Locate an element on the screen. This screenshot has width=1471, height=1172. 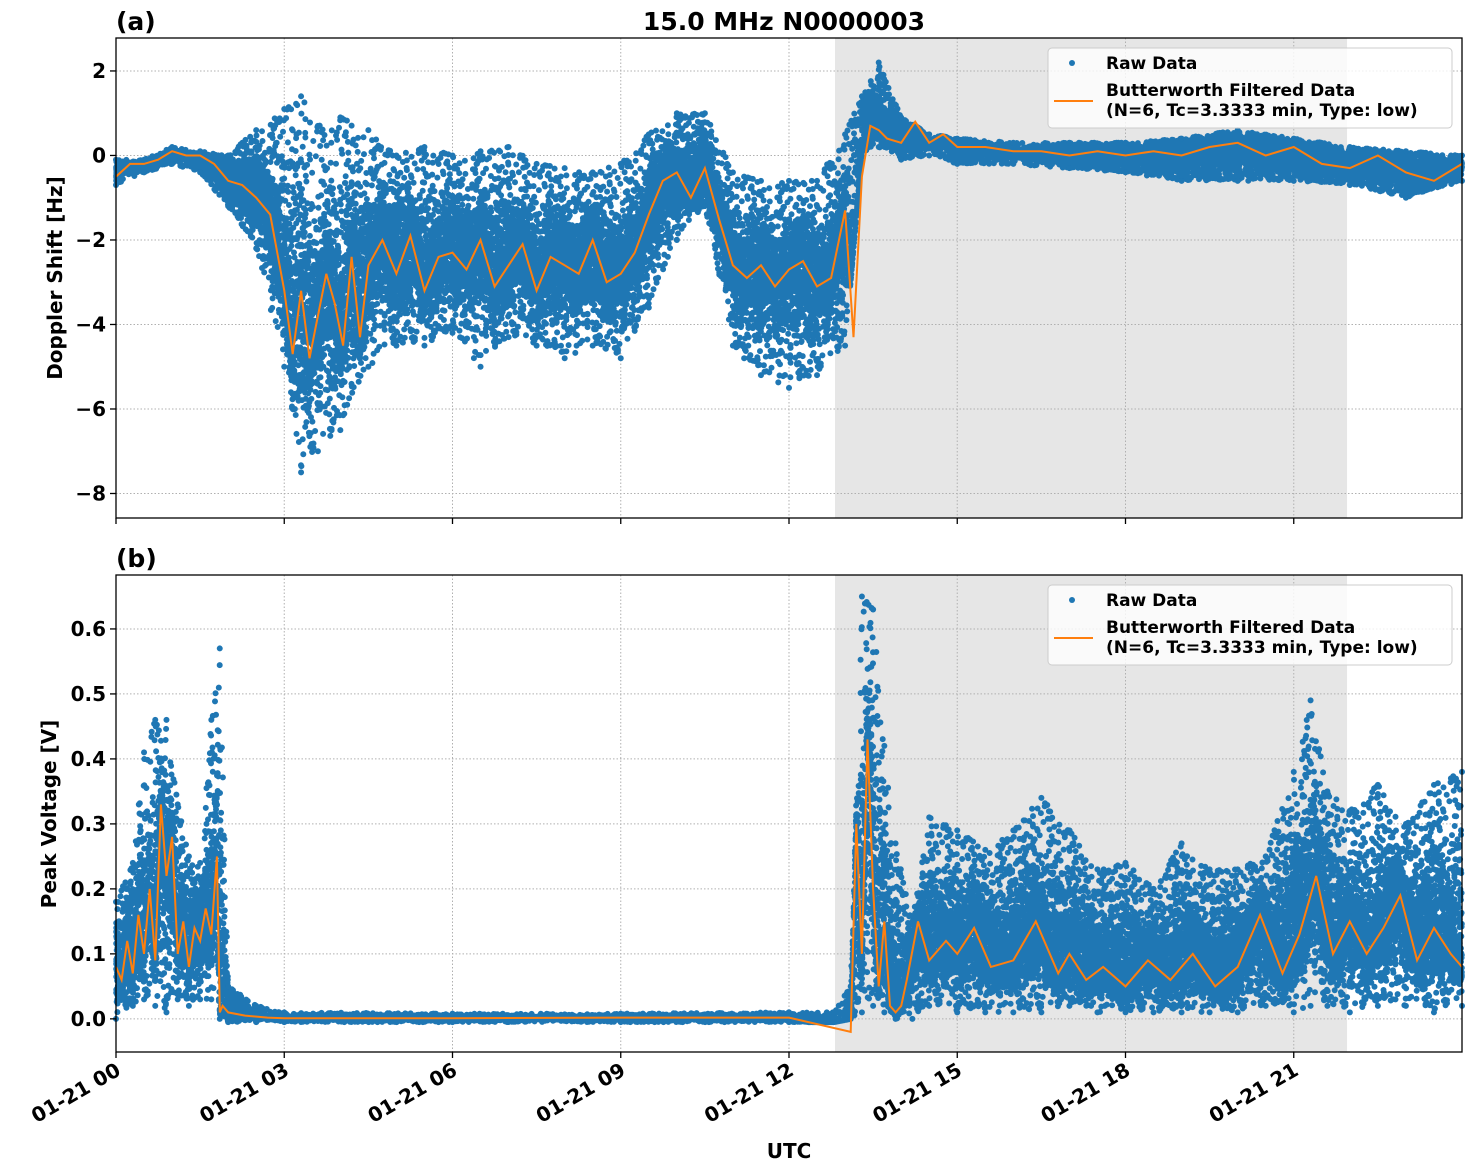
x-ticks is located at coordinates (705, 521).